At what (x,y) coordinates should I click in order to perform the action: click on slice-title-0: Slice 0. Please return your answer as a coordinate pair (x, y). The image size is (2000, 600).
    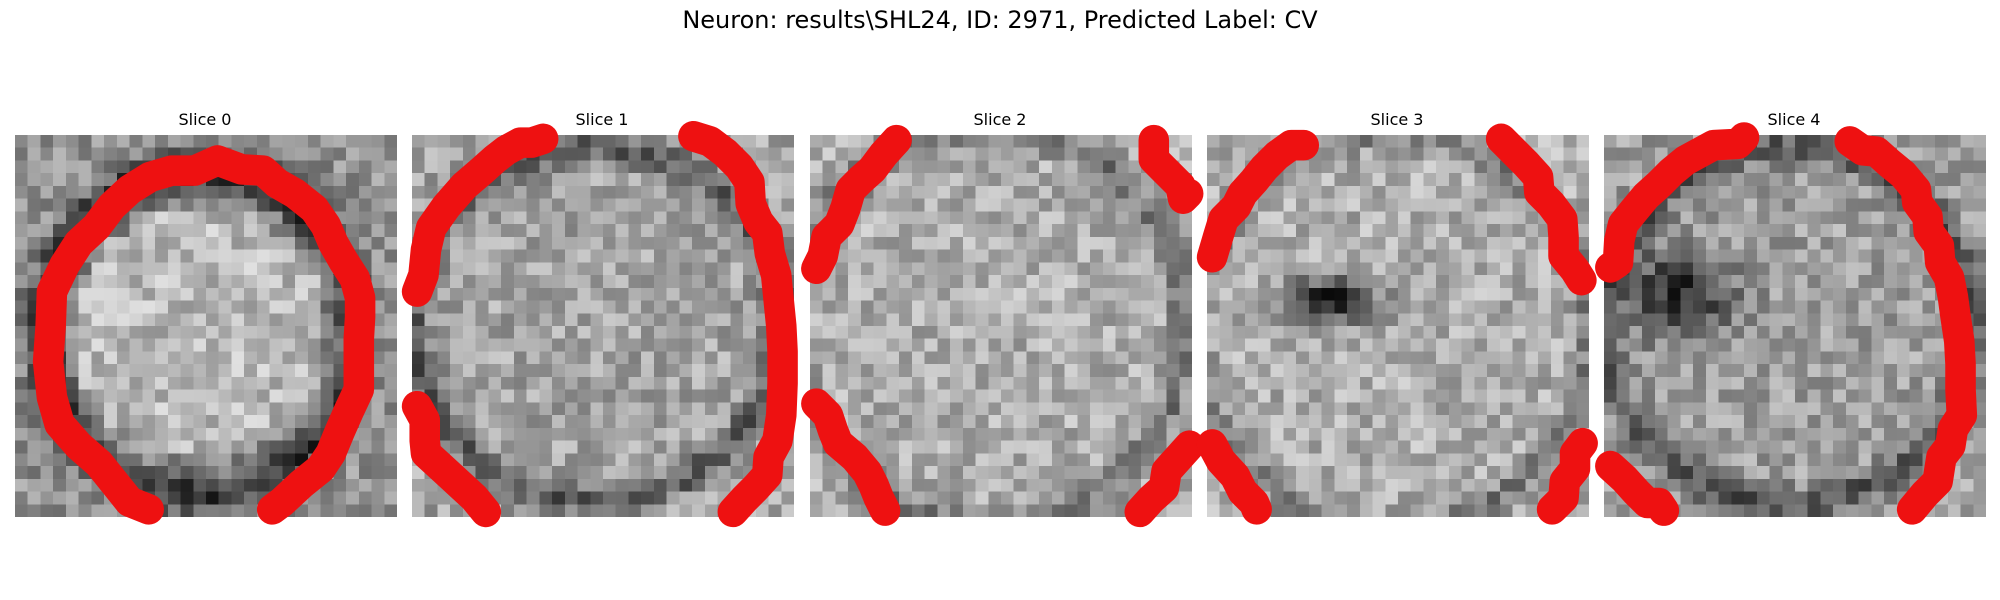
    Looking at the image, I should click on (205, 119).